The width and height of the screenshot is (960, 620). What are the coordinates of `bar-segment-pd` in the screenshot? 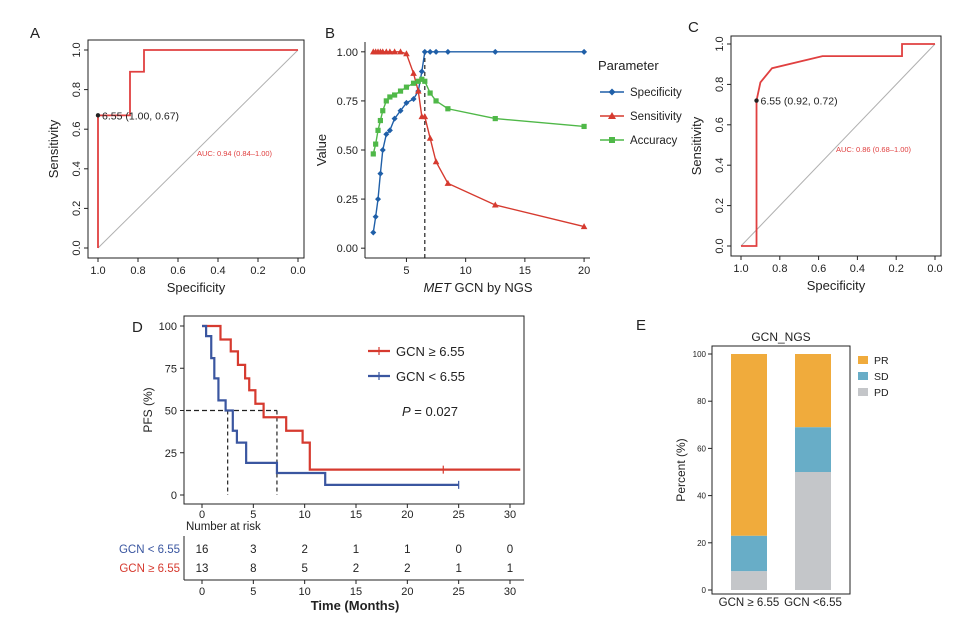 It's located at (749, 580).